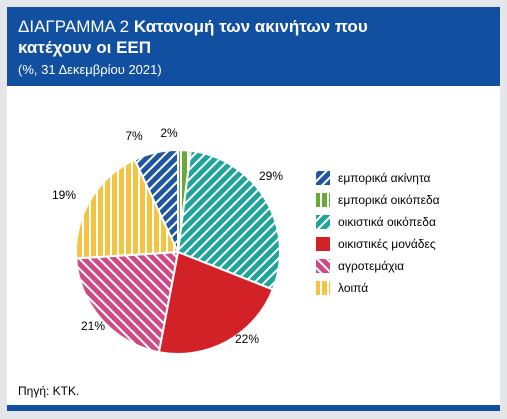  I want to click on chart-title-main-1: Κατανομή των ακινήτων που, so click(250, 26).